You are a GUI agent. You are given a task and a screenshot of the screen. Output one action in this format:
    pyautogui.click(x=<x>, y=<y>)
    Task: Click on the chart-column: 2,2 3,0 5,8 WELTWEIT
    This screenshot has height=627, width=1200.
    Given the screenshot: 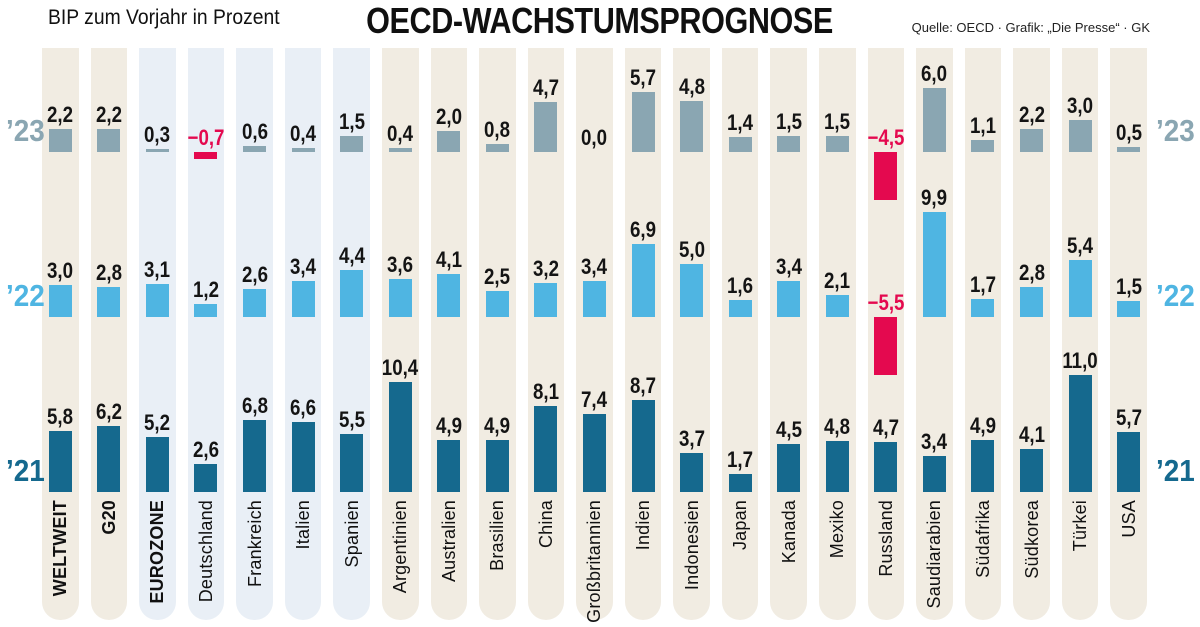 What is the action you would take?
    pyautogui.click(x=60, y=334)
    